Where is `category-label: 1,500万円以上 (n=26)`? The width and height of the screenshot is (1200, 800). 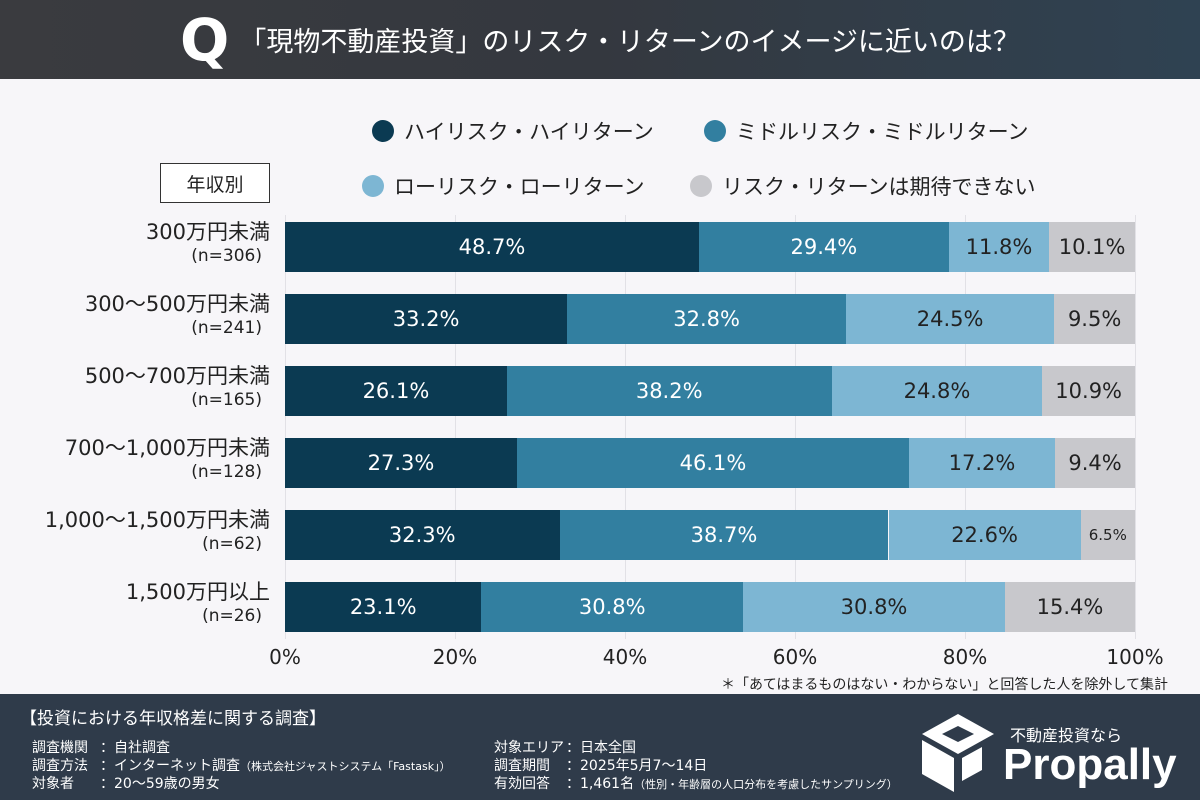
category-label: 1,500万円以上 (n=26) is located at coordinates (198, 604).